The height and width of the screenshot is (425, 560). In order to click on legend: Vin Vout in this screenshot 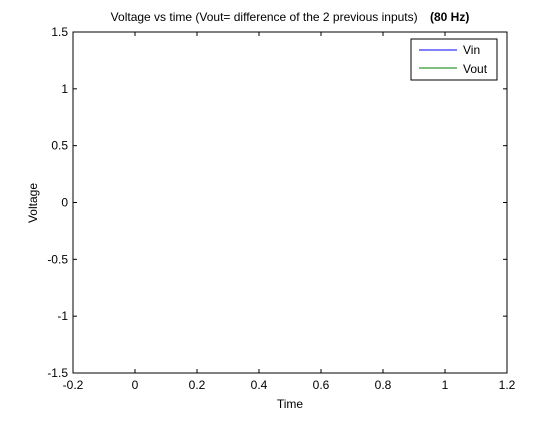, I will do `click(454, 59)`.